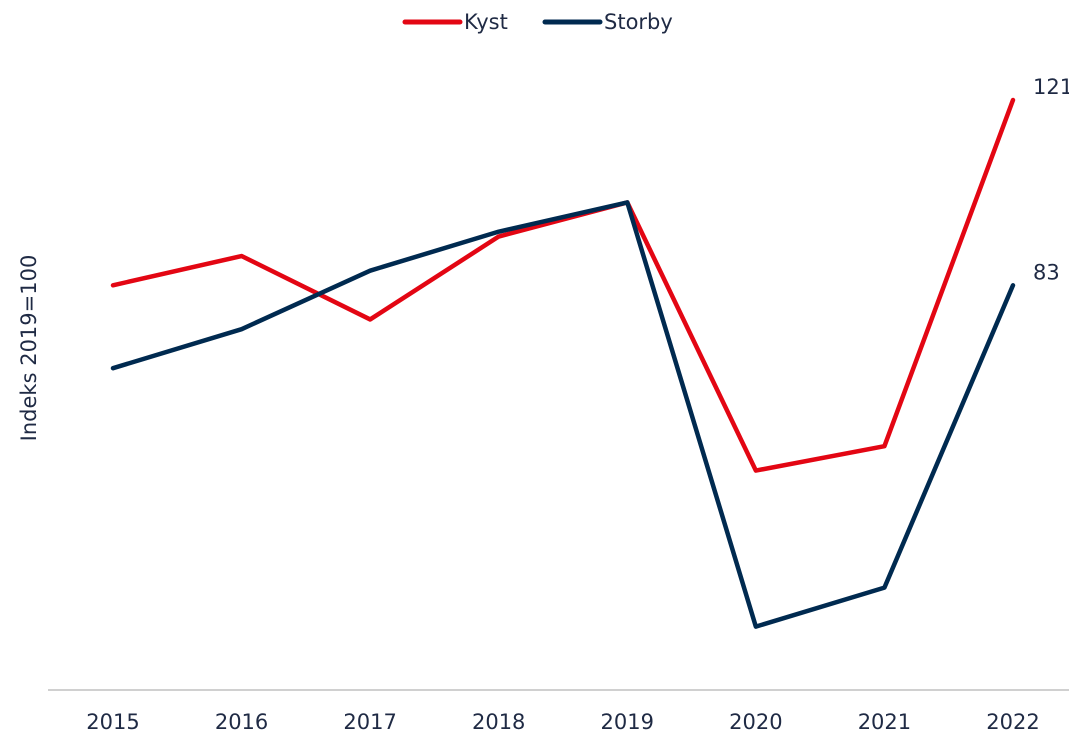 This screenshot has width=1069, height=734. I want to click on x-tick-label: 2015, so click(112, 722).